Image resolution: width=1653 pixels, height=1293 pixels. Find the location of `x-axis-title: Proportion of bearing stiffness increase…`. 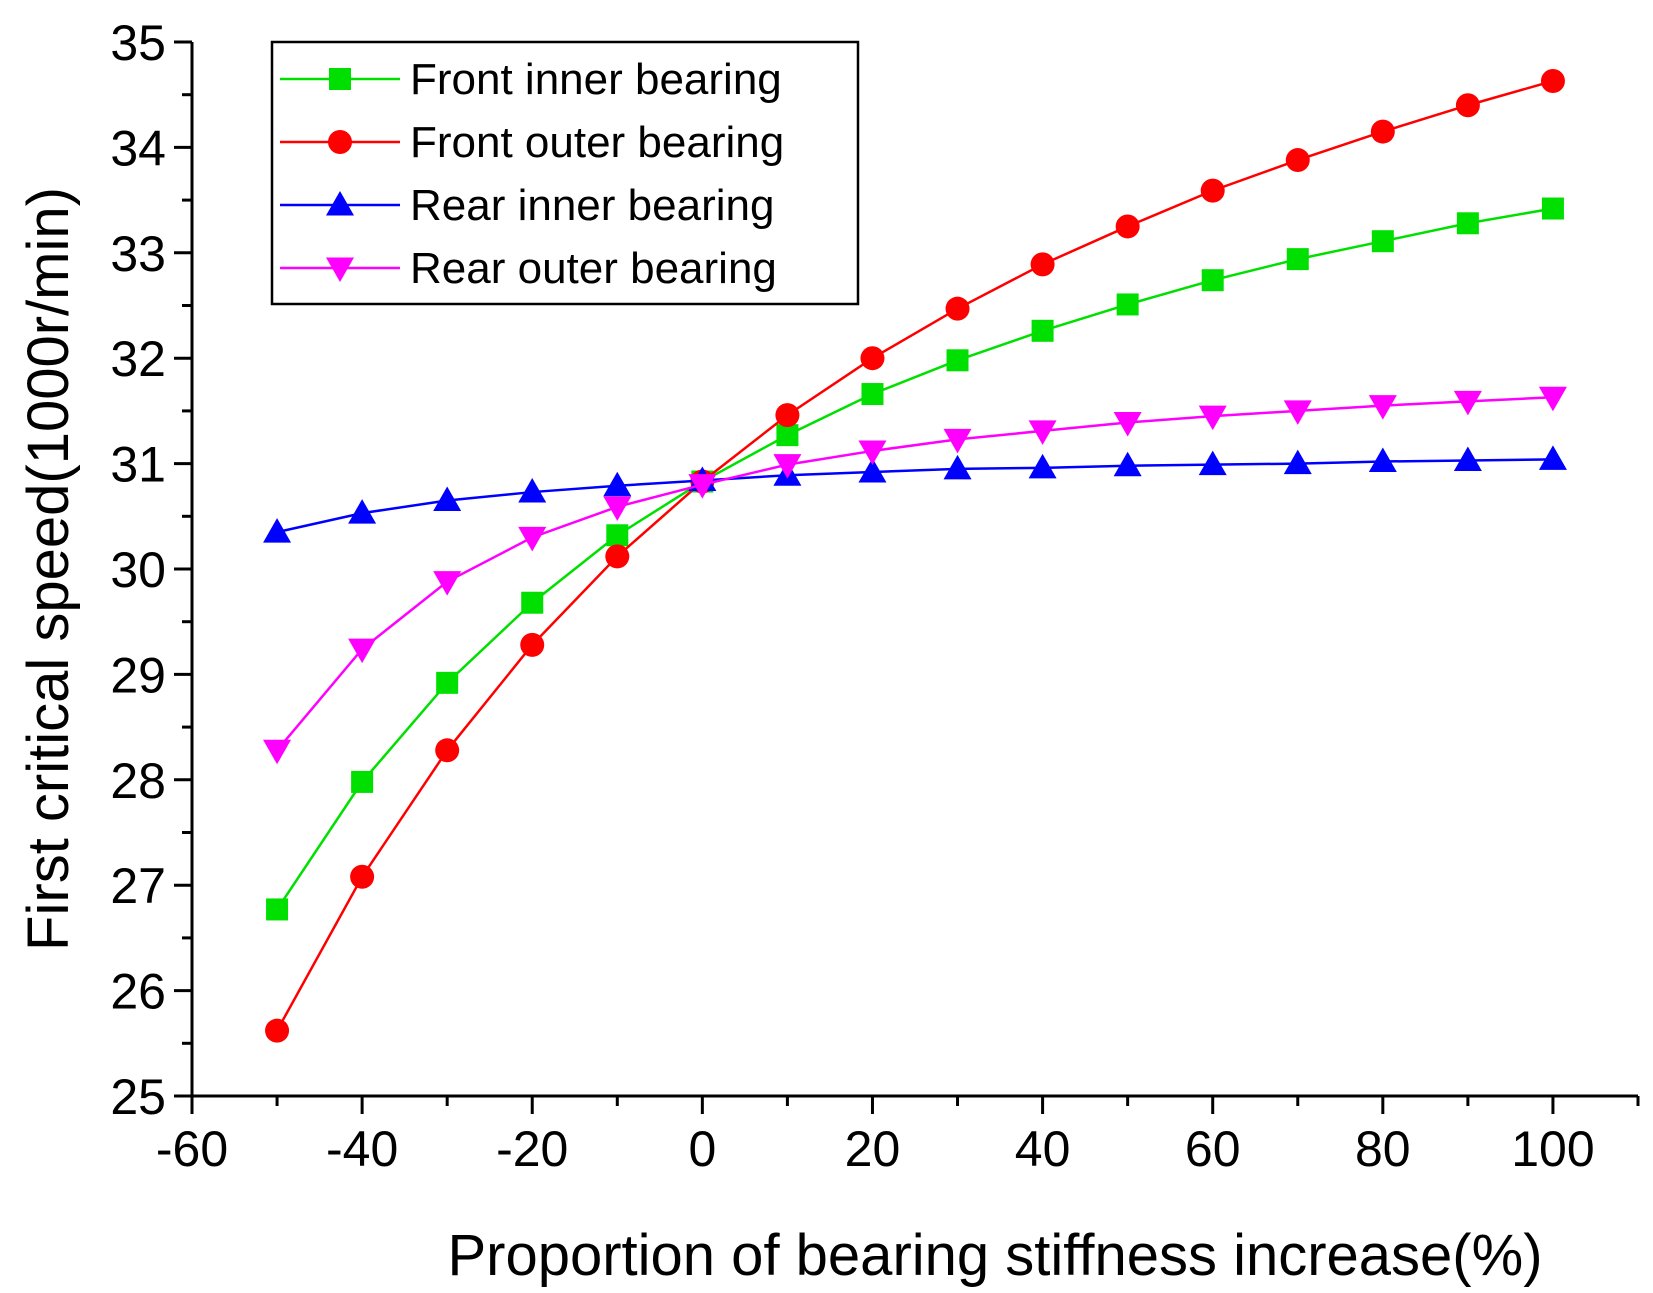

x-axis-title: Proportion of bearing stiffness increase… is located at coordinates (994, 1255).